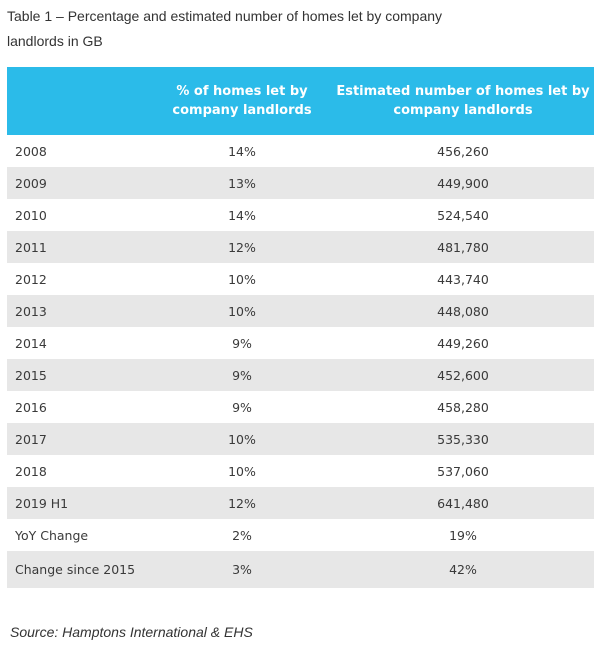  Describe the element at coordinates (463, 311) in the screenshot. I see `row-estimate: 448,080` at that location.